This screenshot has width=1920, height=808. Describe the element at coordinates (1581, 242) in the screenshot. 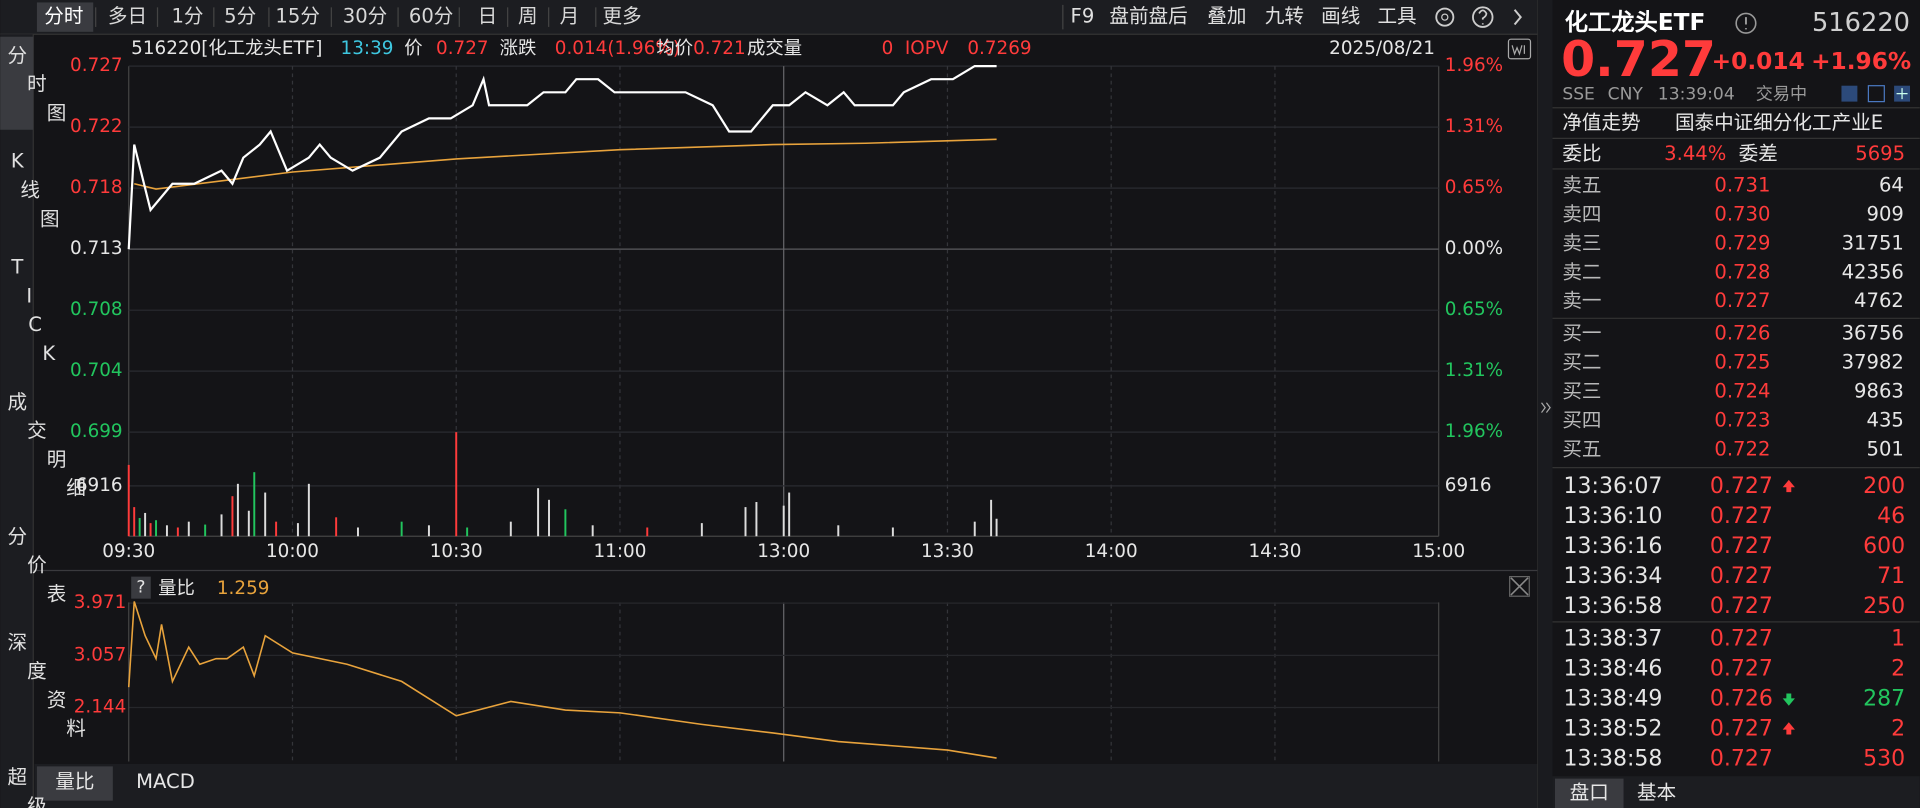

I see `book-label: 卖三` at that location.